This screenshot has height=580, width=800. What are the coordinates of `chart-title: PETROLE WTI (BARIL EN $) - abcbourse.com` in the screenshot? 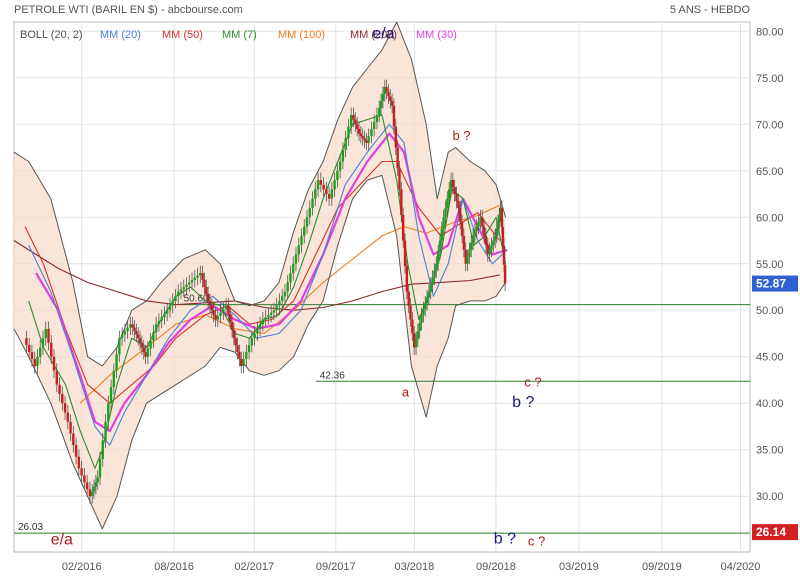 It's located at (128, 10).